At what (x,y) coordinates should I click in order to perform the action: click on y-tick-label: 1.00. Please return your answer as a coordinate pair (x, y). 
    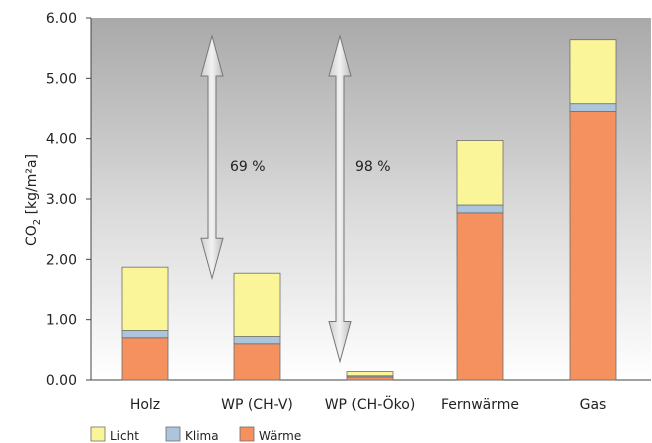
    Looking at the image, I should click on (61, 321).